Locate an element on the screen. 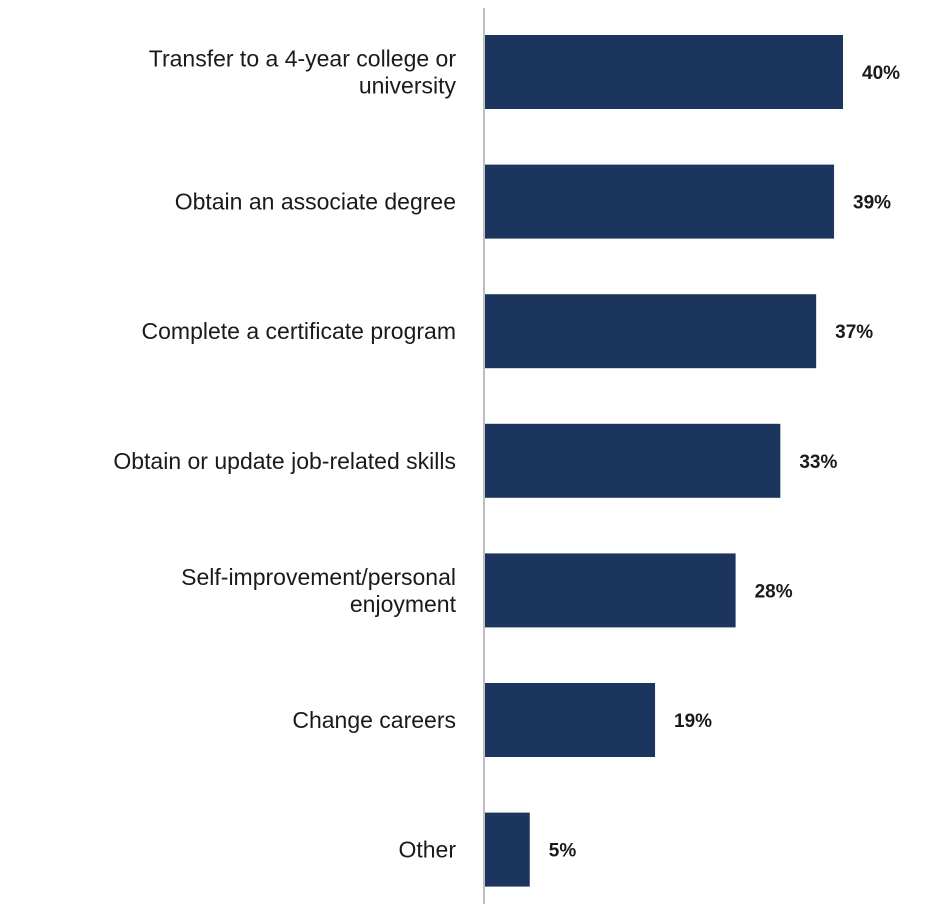 The height and width of the screenshot is (909, 934). category-label-4-line-1: enjoyment is located at coordinates (403, 604).